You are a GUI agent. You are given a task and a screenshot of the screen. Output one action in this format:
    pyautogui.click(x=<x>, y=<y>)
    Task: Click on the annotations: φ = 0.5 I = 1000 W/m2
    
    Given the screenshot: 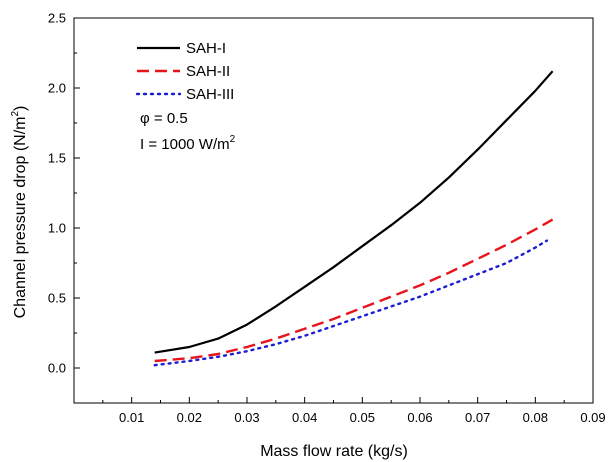 What is the action you would take?
    pyautogui.click(x=188, y=131)
    